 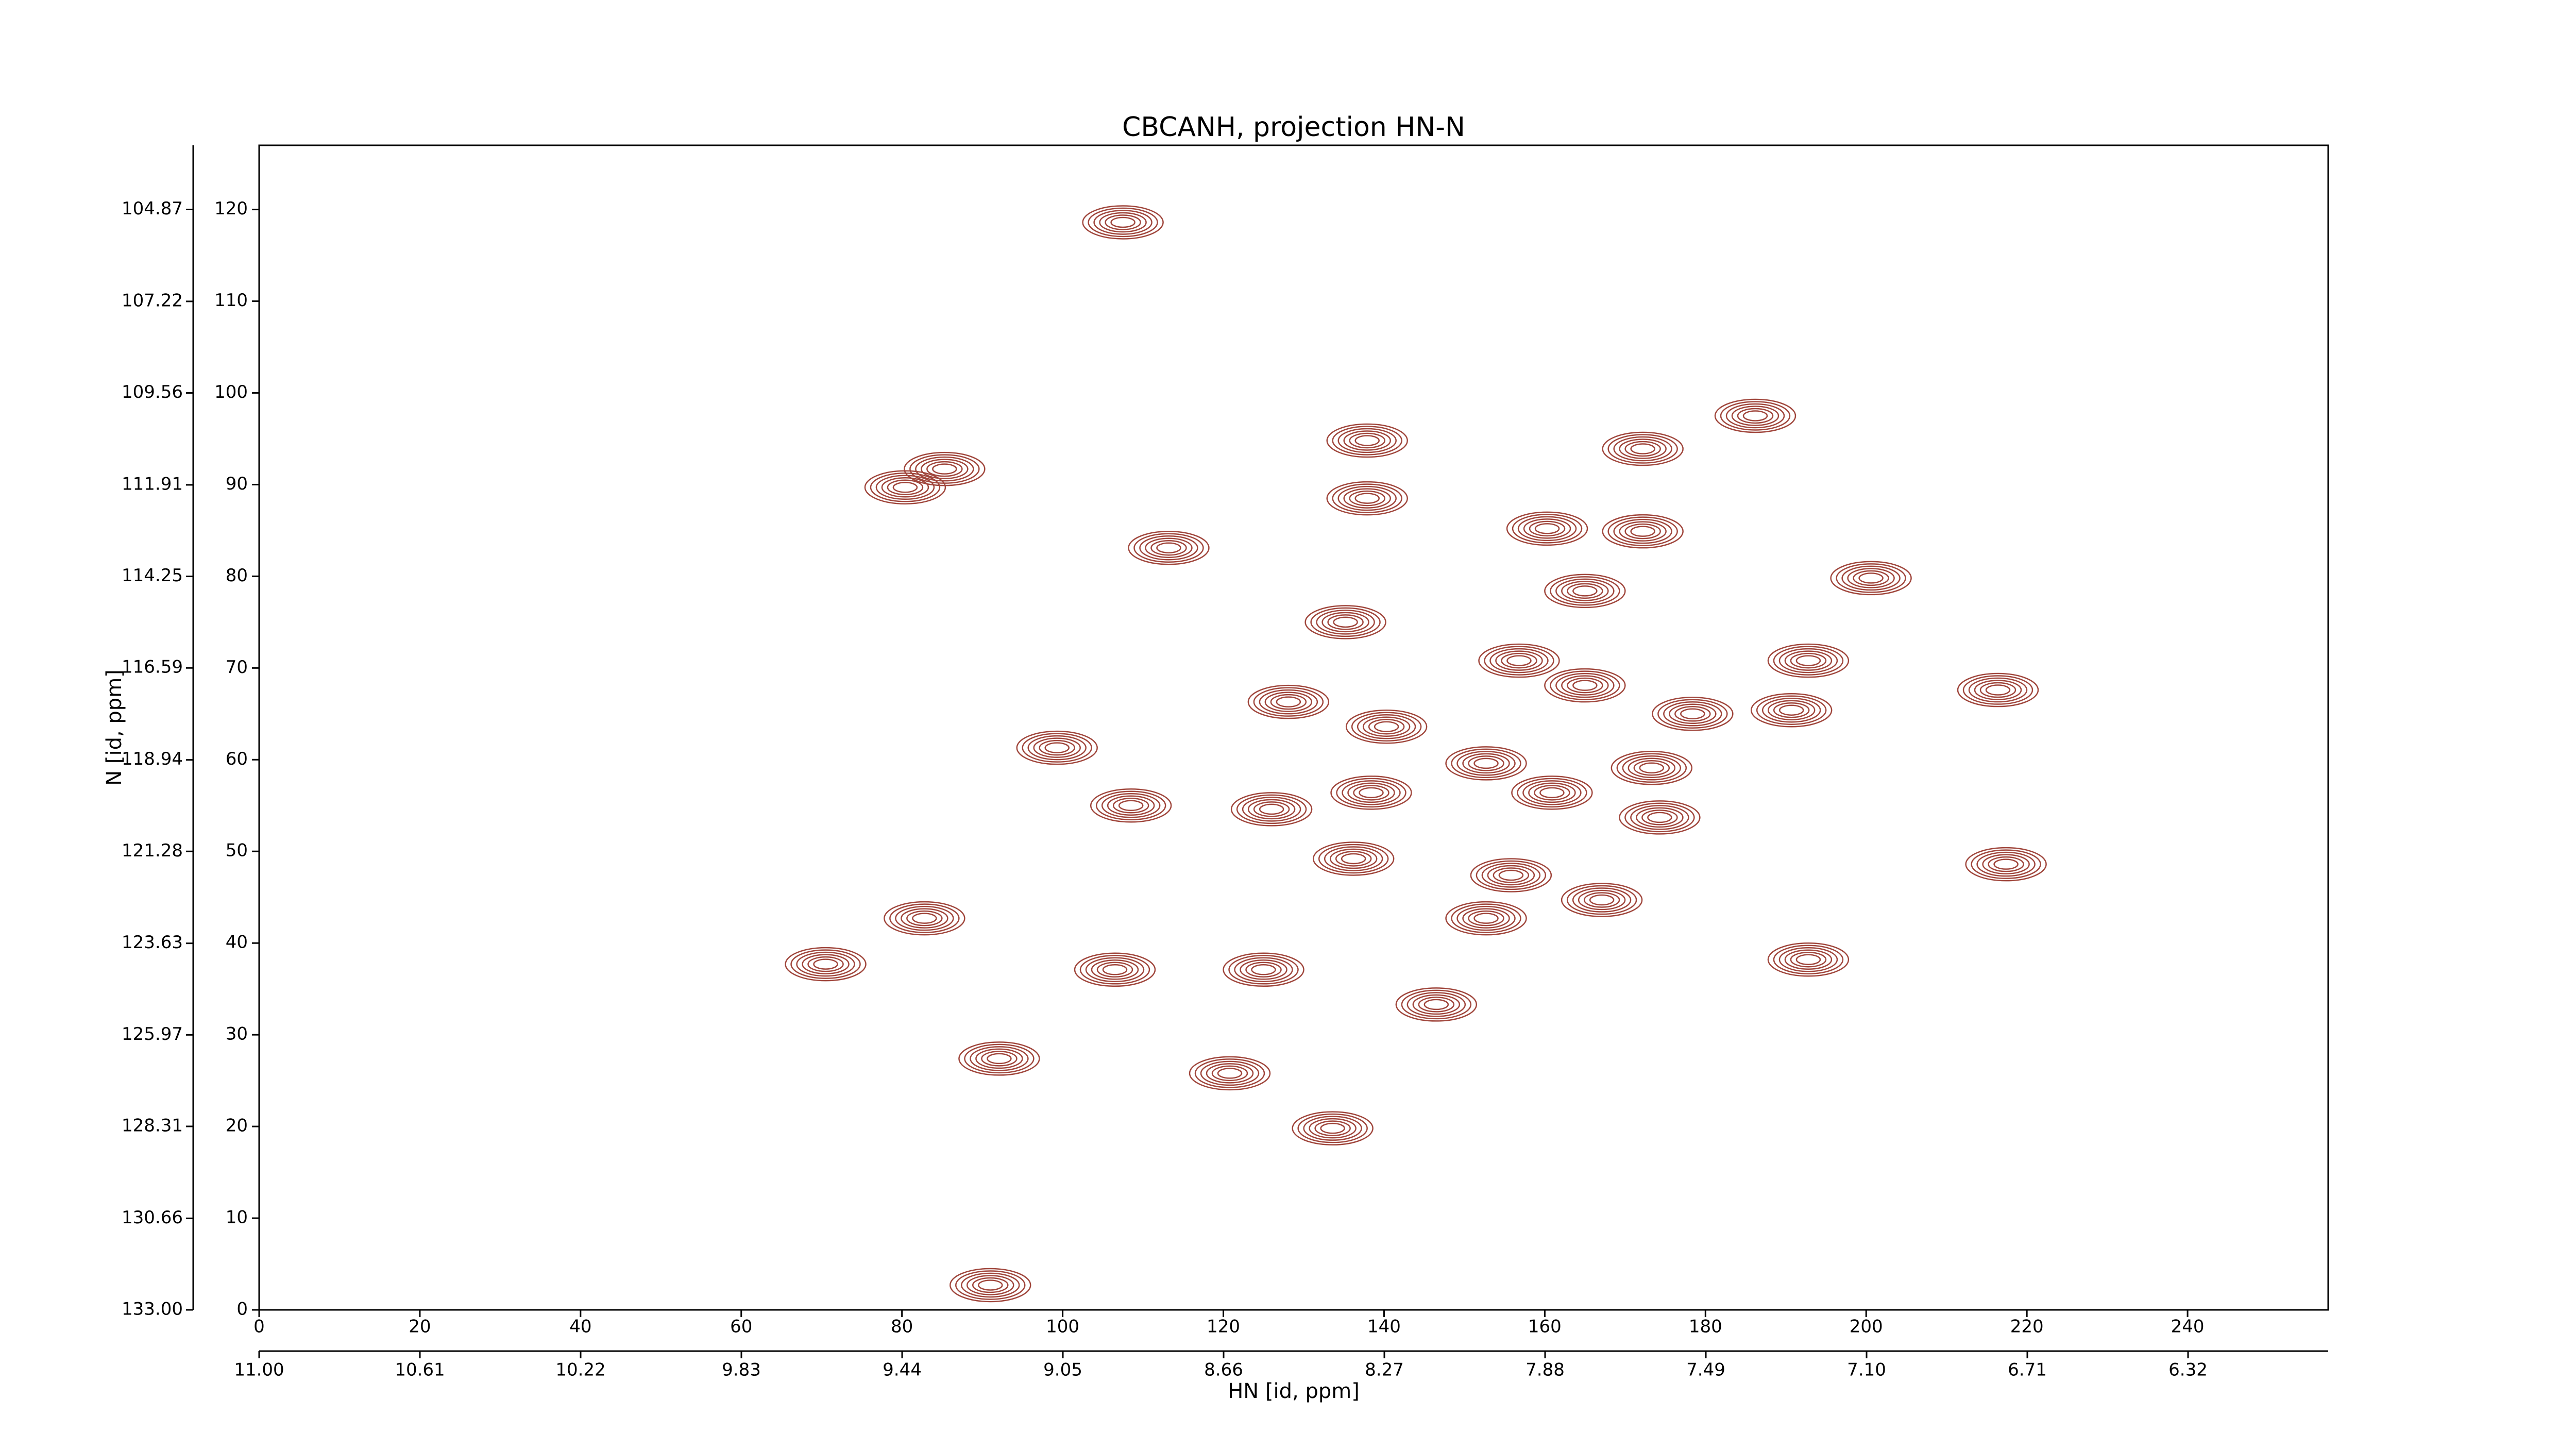 I want to click on y-tick-label: 50, so click(x=237, y=850).